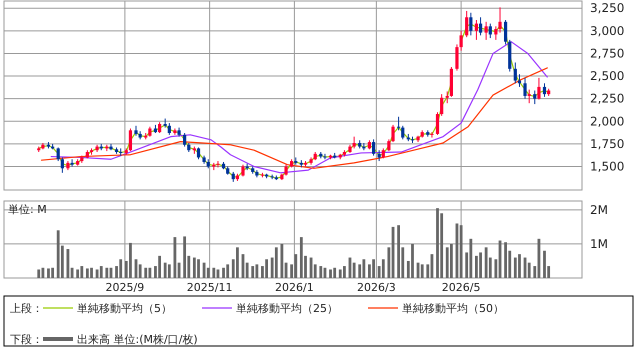 The height and width of the screenshot is (362, 638). Describe the element at coordinates (294, 287) in the screenshot. I see `x-tick-label: 2026/1` at that location.